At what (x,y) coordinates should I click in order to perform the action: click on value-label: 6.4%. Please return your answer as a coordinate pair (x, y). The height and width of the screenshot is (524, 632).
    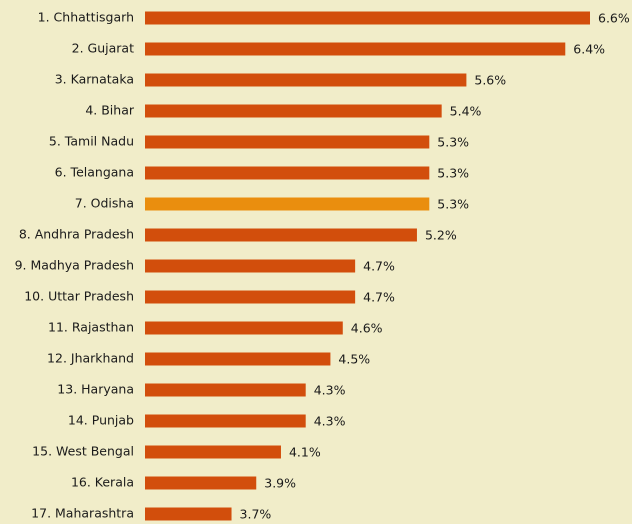
    Looking at the image, I should click on (589, 49).